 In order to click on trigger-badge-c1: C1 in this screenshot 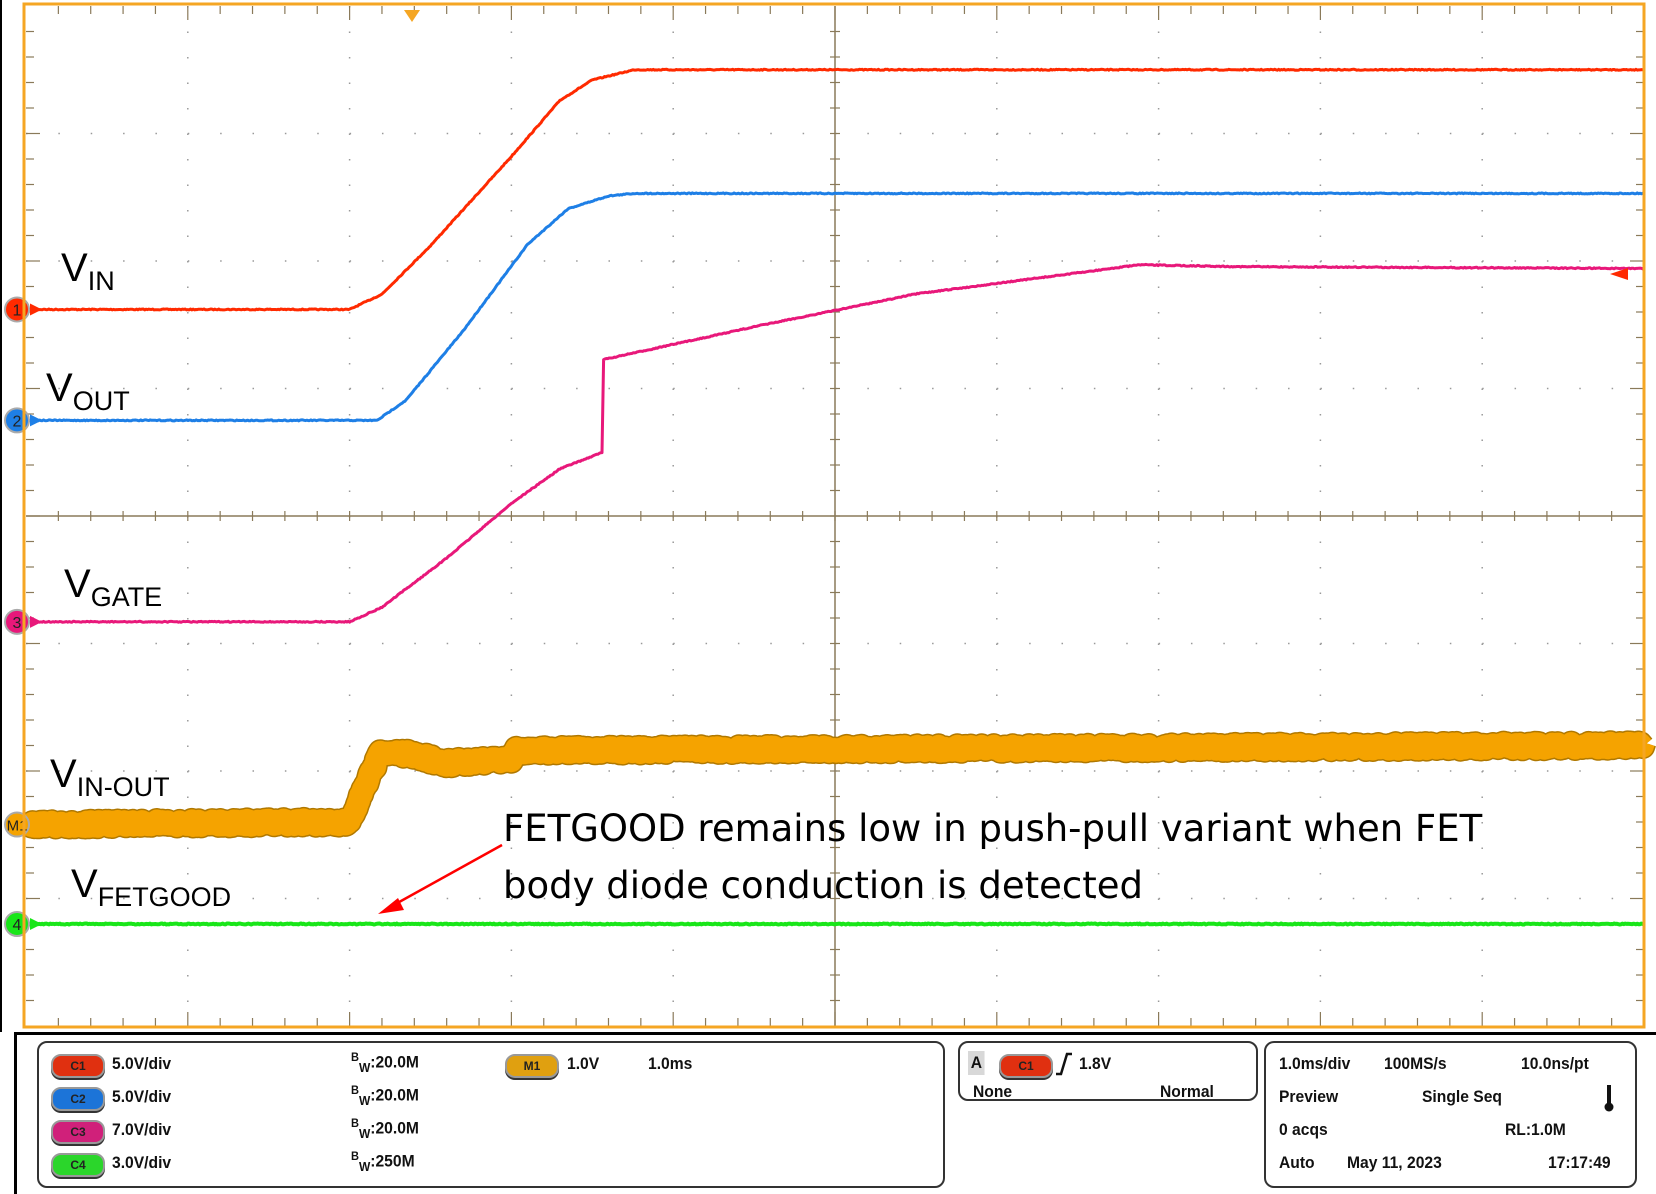, I will do `click(1026, 1066)`.